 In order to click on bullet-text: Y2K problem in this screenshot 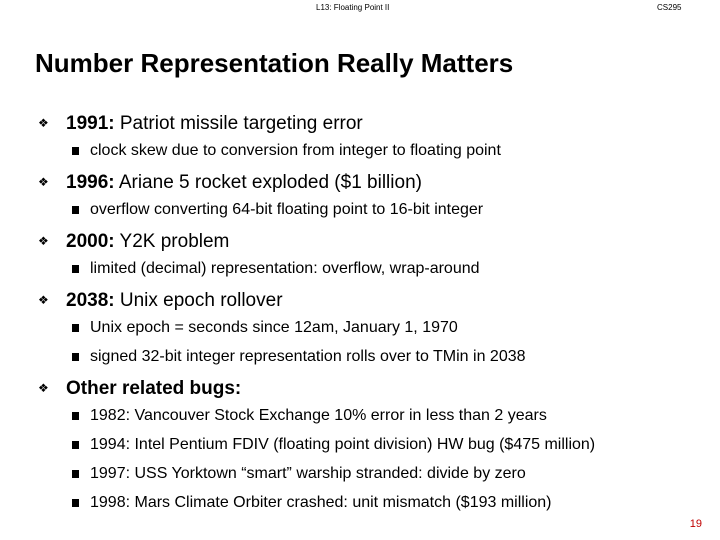, I will do `click(172, 241)`.